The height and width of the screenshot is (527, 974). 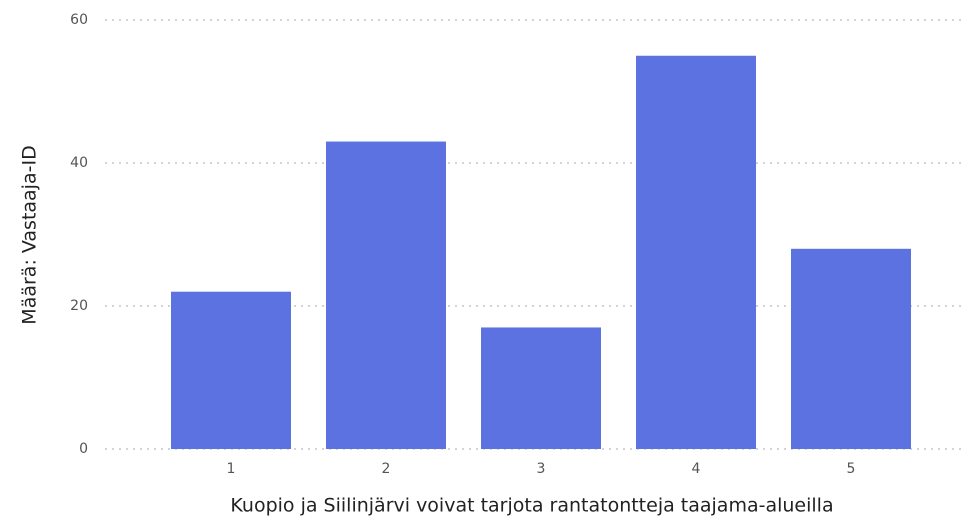 I want to click on x-tick-label: 3, so click(x=541, y=469).